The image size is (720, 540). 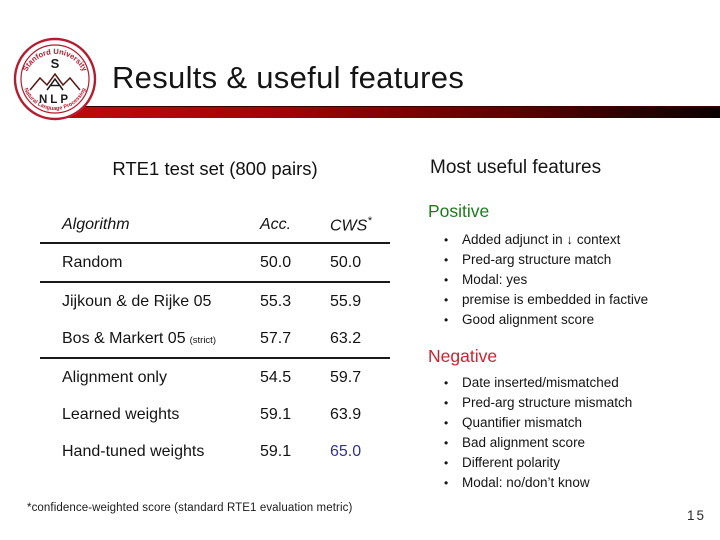 What do you see at coordinates (137, 301) in the screenshot?
I see `algorithm-name: Jijkoun & de Rijke 05` at bounding box center [137, 301].